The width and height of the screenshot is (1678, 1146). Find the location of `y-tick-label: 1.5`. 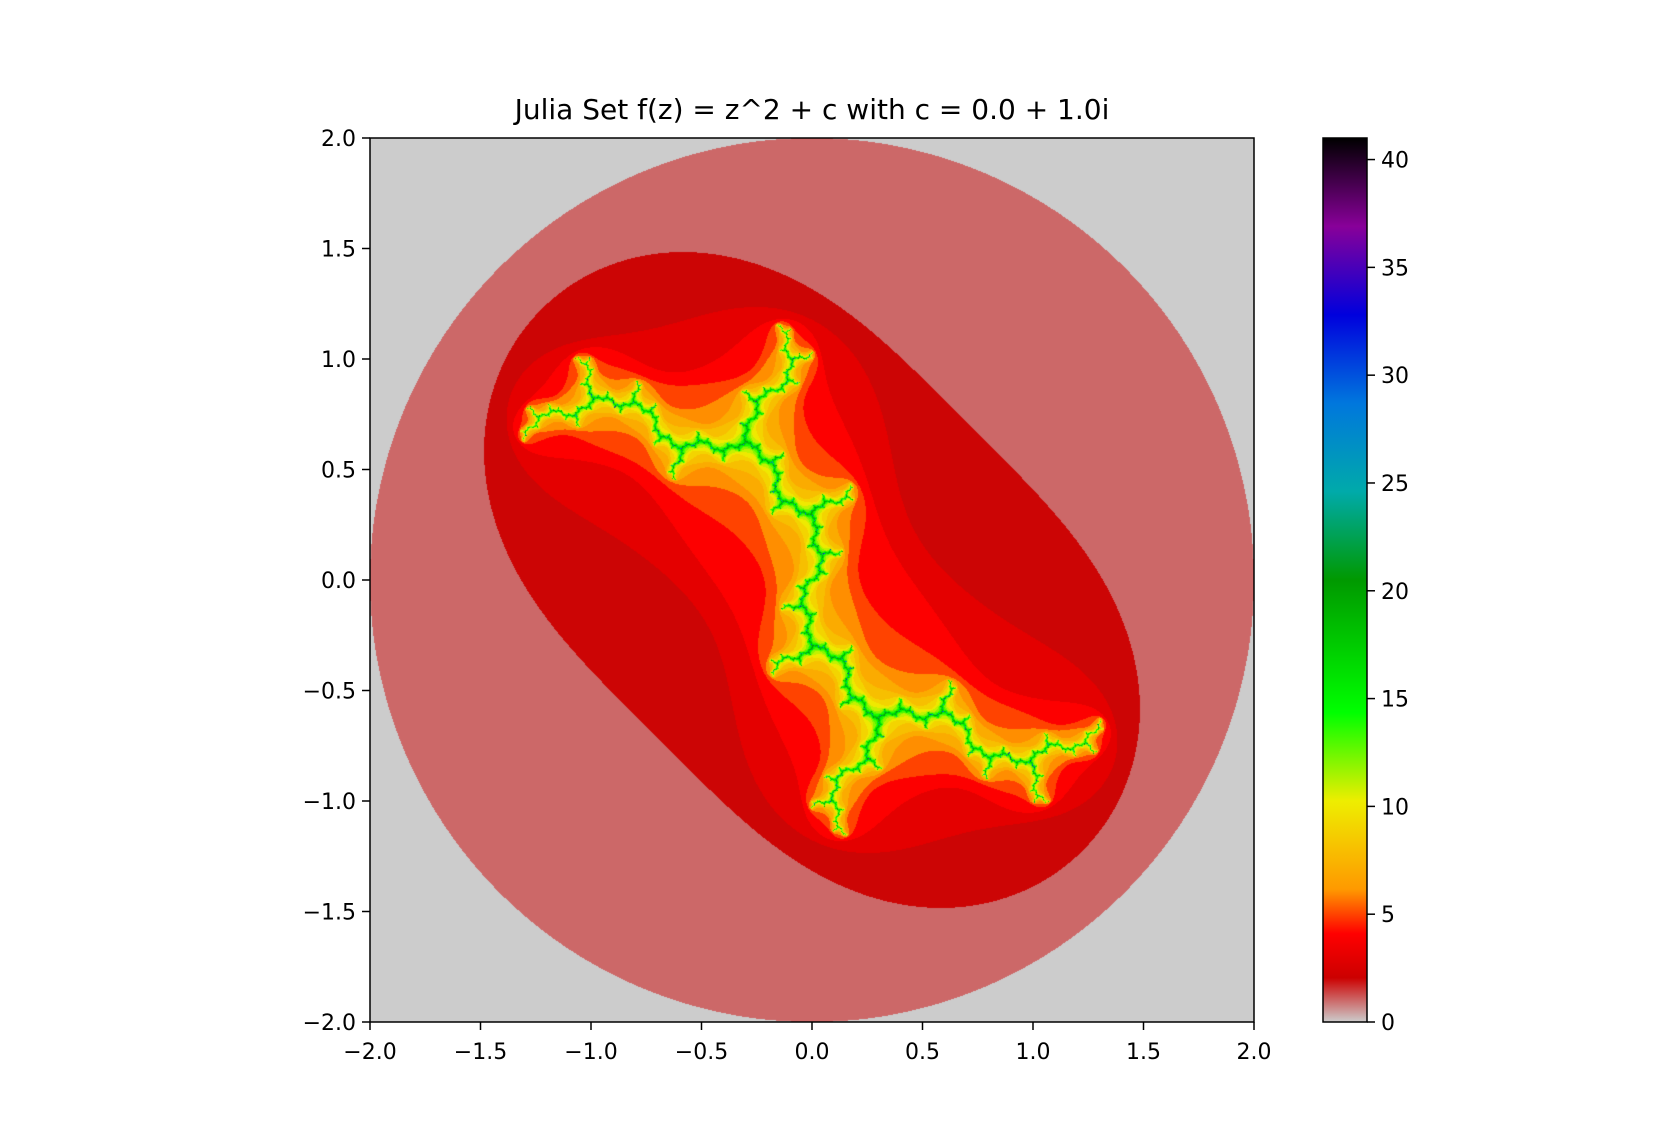

y-tick-label: 1.5 is located at coordinates (338, 250).